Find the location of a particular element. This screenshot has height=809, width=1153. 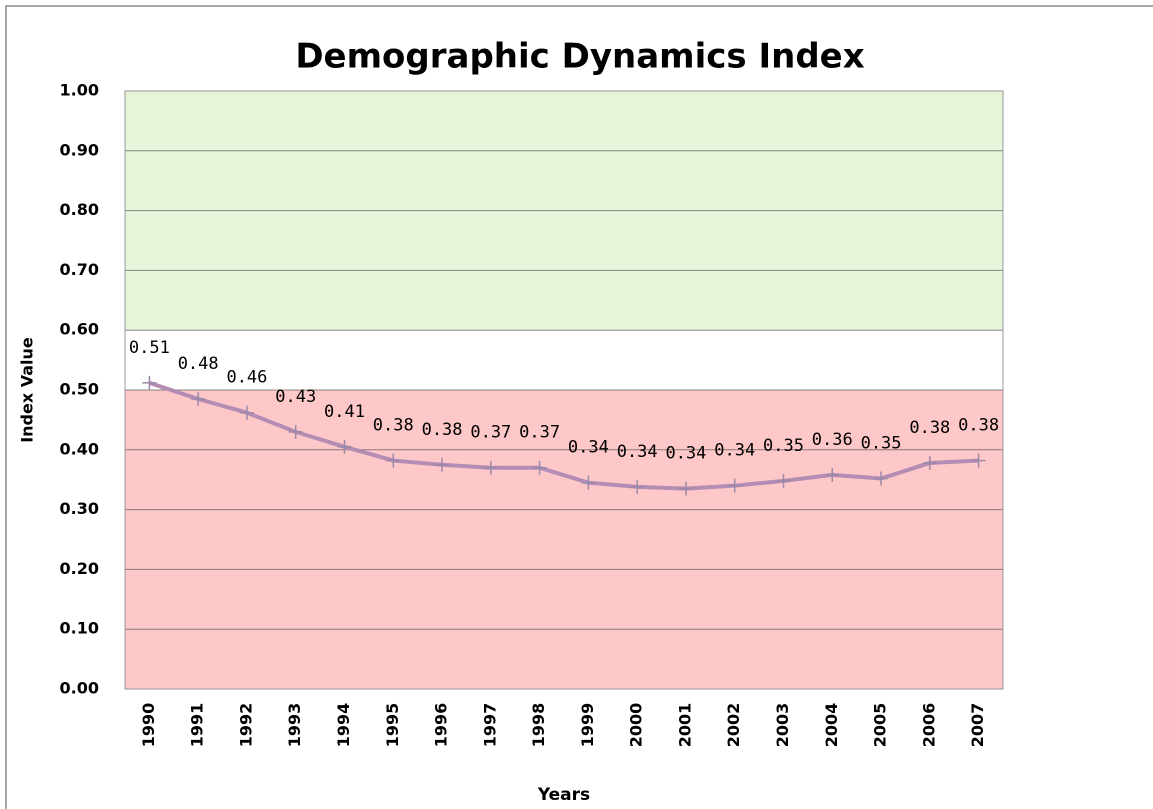

x-tick-label: 2001 is located at coordinates (684, 725).